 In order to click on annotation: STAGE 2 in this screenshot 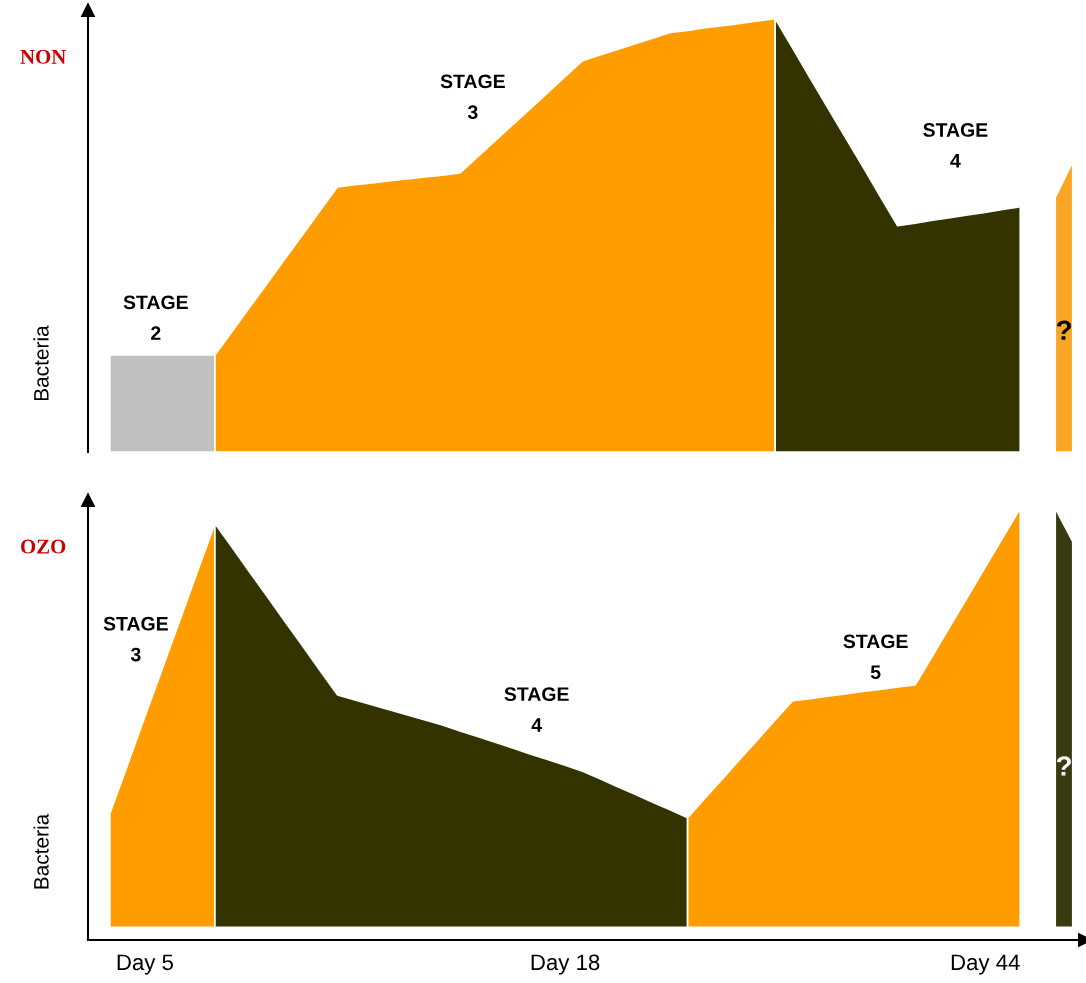, I will do `click(155, 317)`.